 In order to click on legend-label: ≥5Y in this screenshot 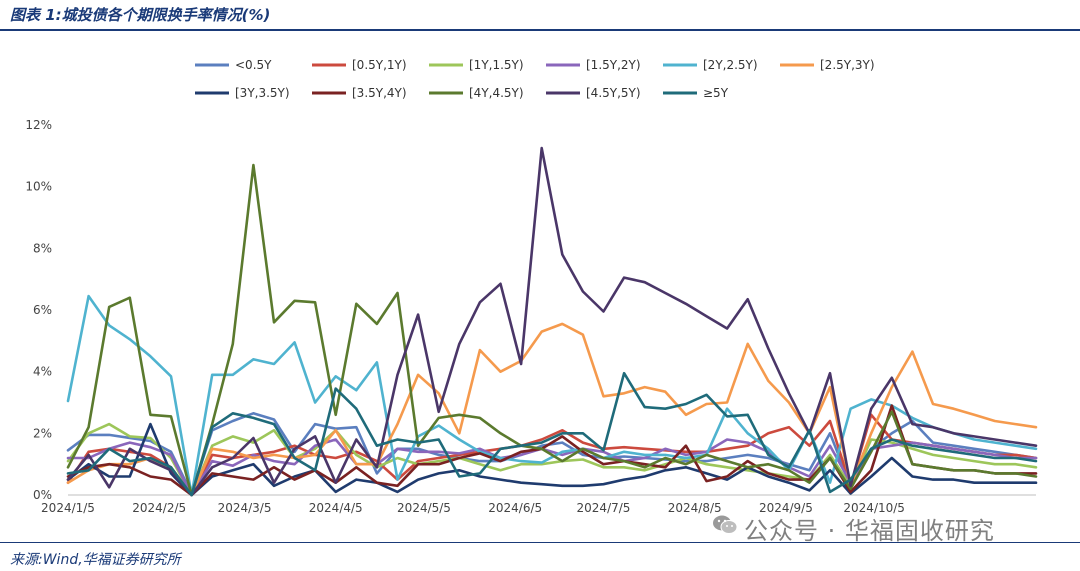, I will do `click(716, 93)`.